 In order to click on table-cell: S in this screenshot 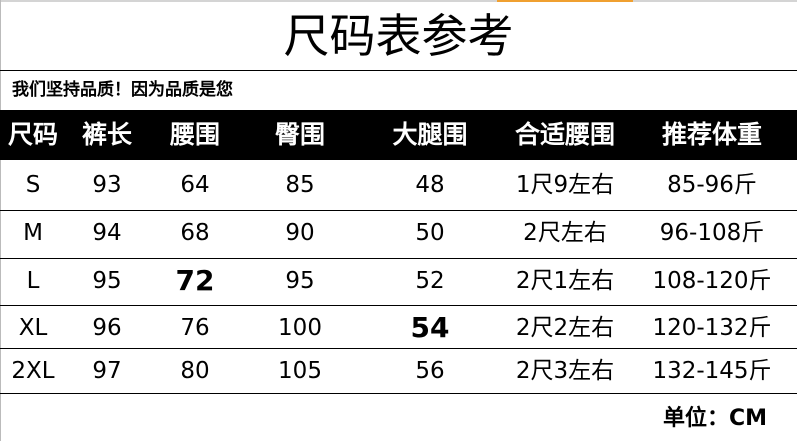, I will do `click(33, 185)`.